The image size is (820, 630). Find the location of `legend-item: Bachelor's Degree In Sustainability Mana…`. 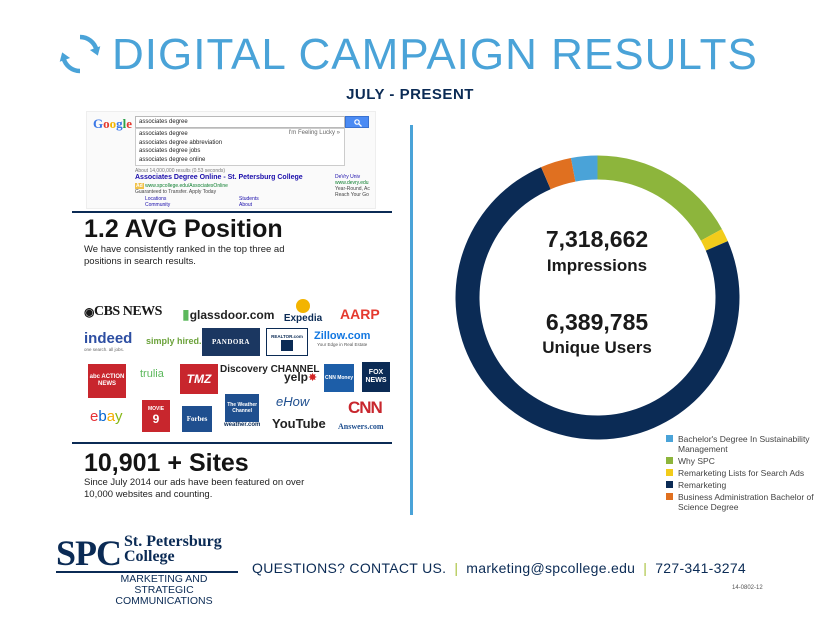

legend-item: Bachelor's Degree In Sustainability Mana… is located at coordinates (741, 444).